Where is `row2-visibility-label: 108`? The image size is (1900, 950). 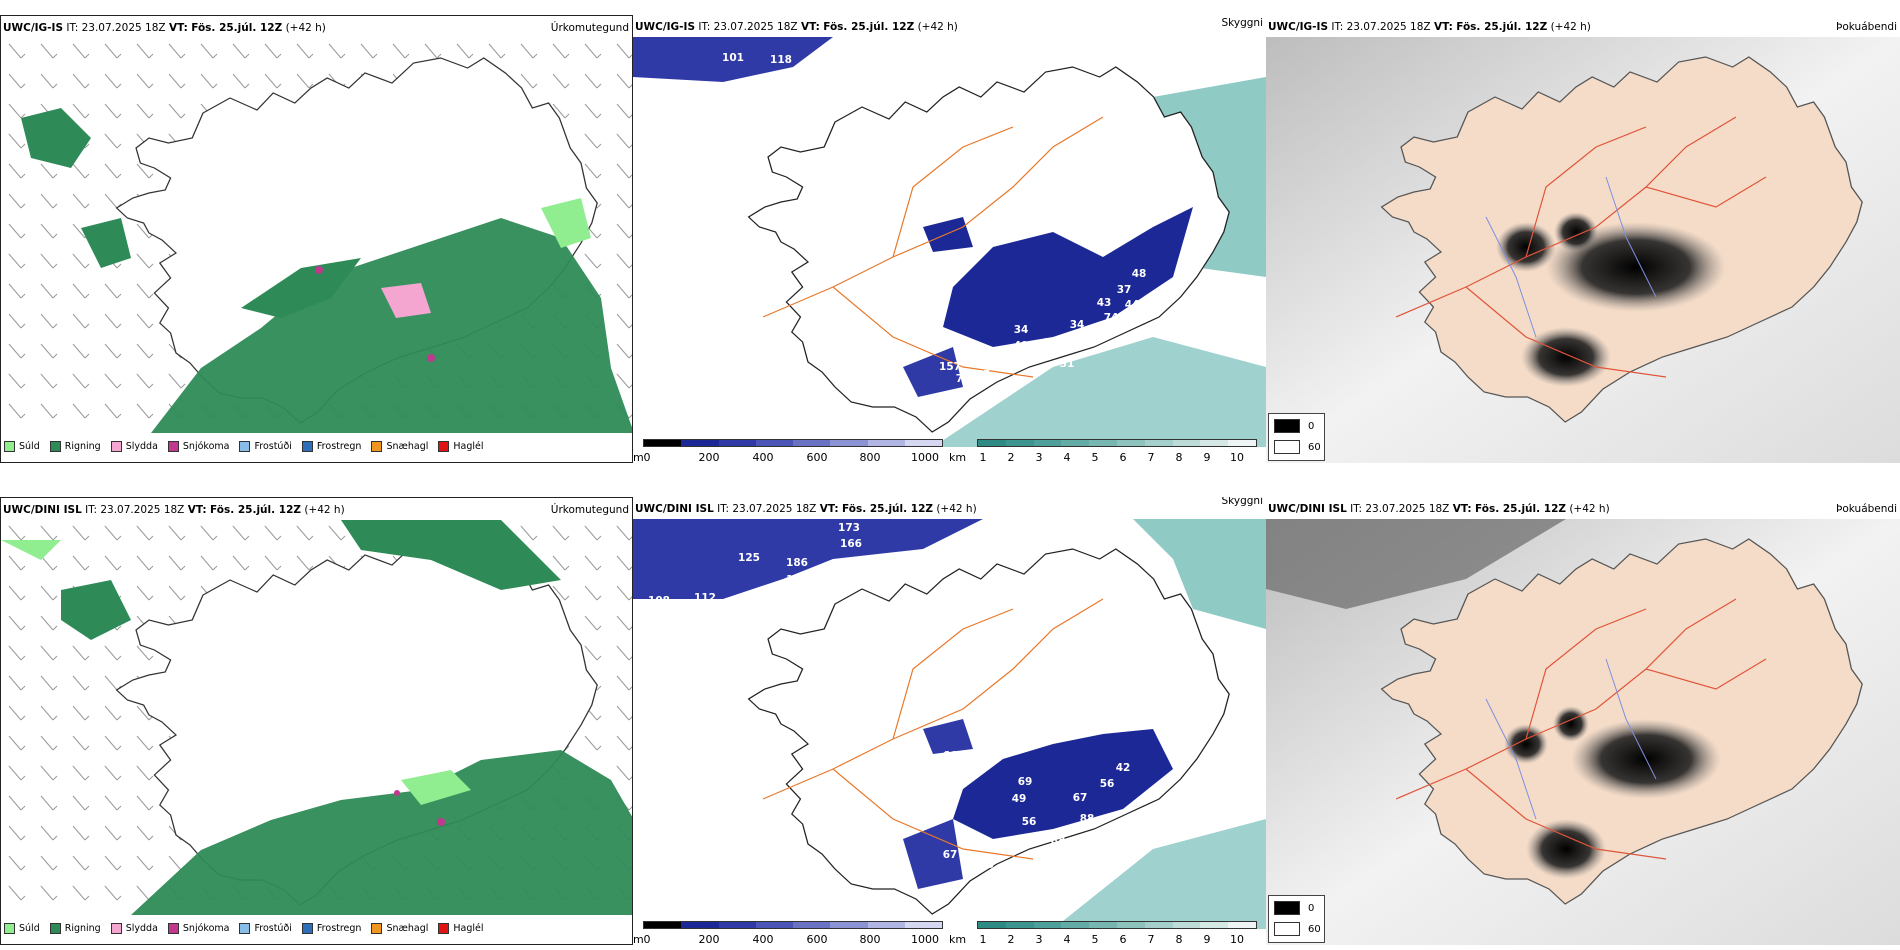 row2-visibility-label: 108 is located at coordinates (659, 601).